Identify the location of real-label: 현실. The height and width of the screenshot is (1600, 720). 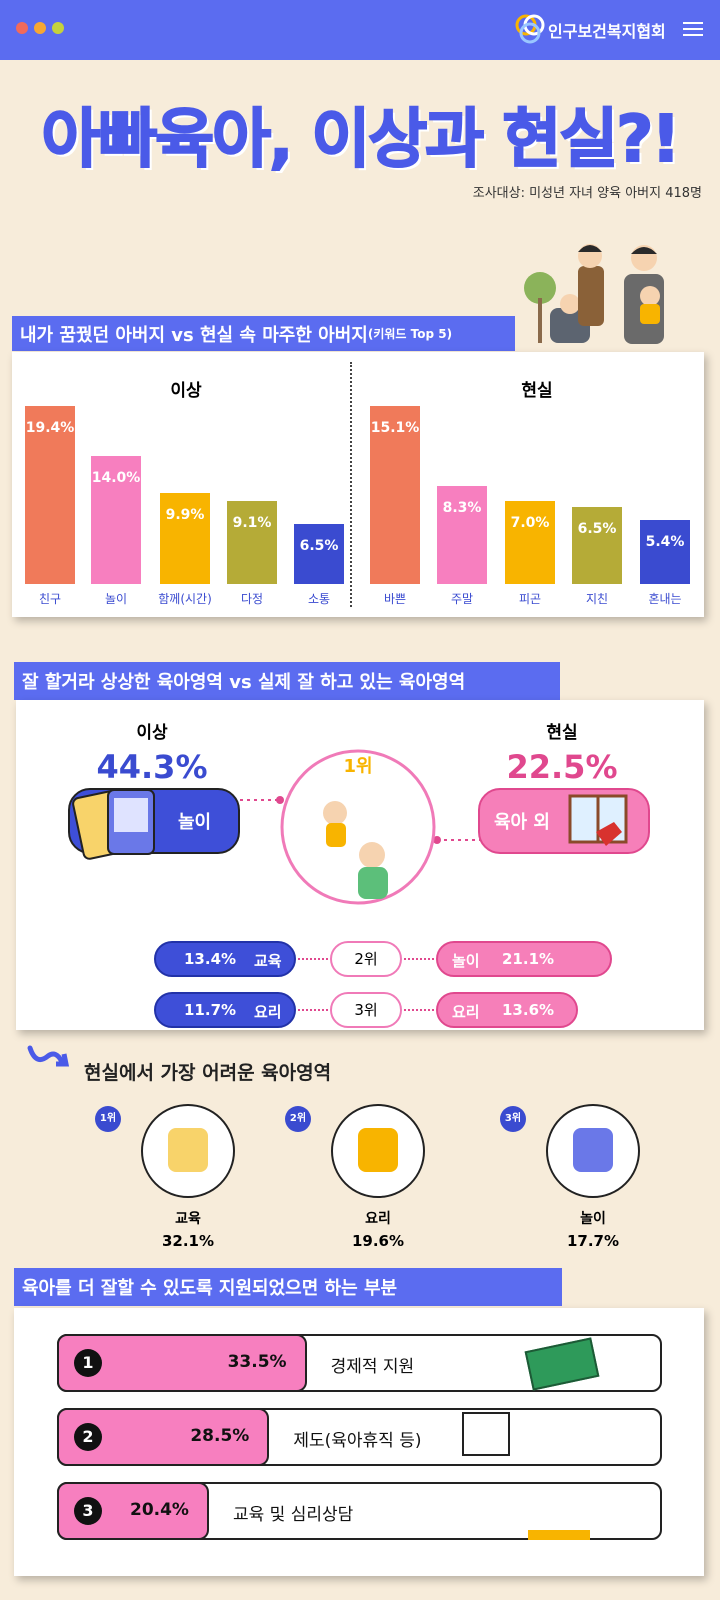
(562, 733).